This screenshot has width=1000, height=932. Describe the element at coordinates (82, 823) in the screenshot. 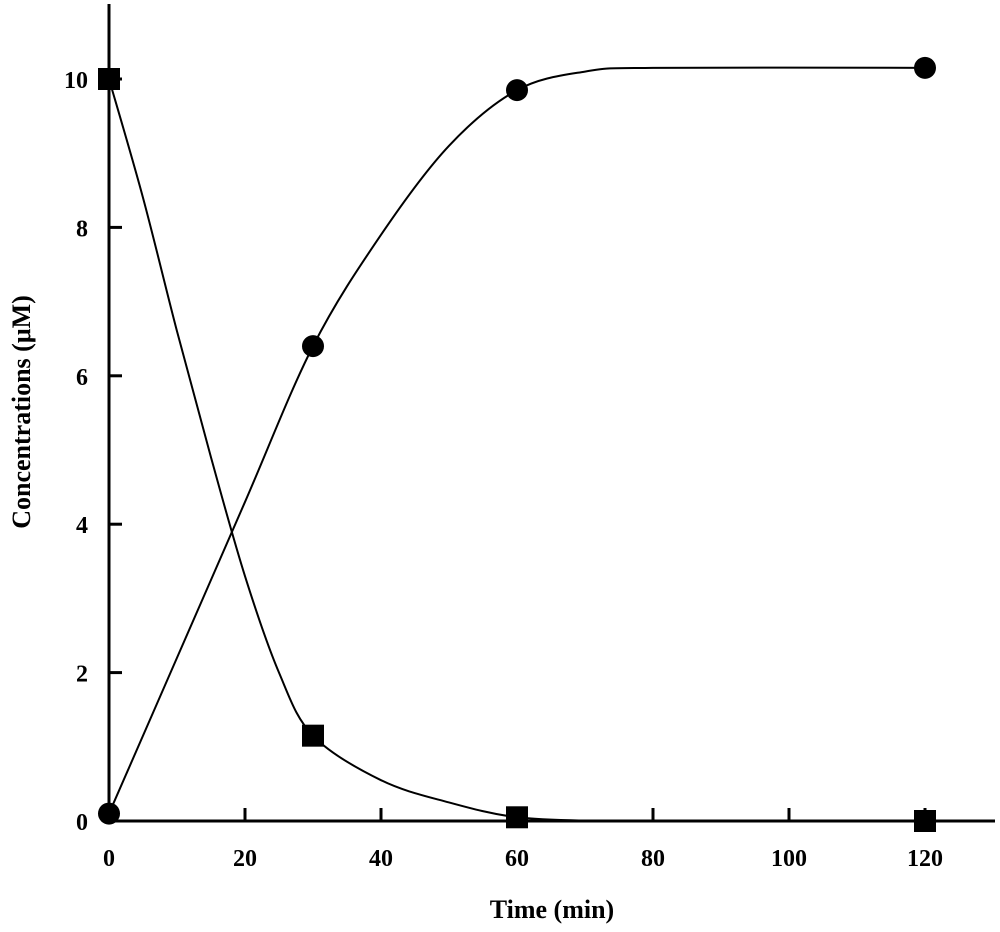

I see `y-tick-label: 0` at that location.